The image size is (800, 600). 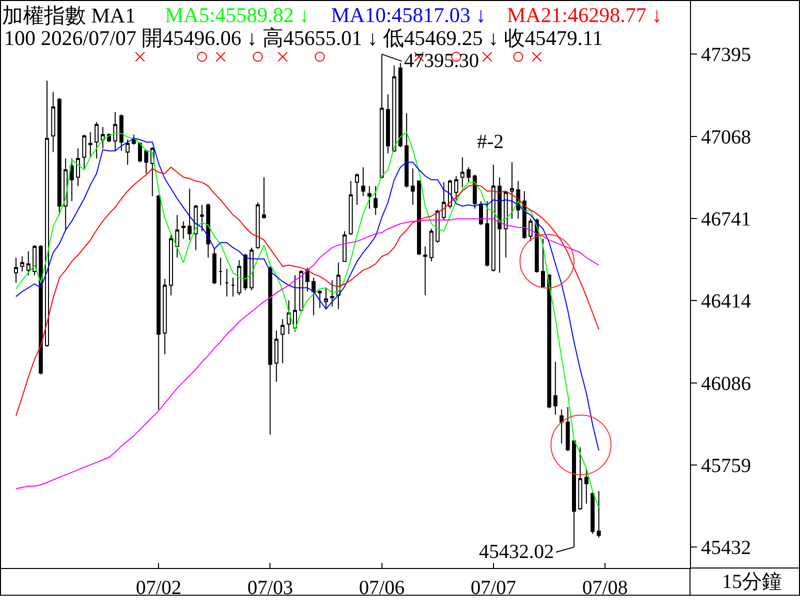 I want to click on y-tick-label: 45759, so click(x=726, y=466).